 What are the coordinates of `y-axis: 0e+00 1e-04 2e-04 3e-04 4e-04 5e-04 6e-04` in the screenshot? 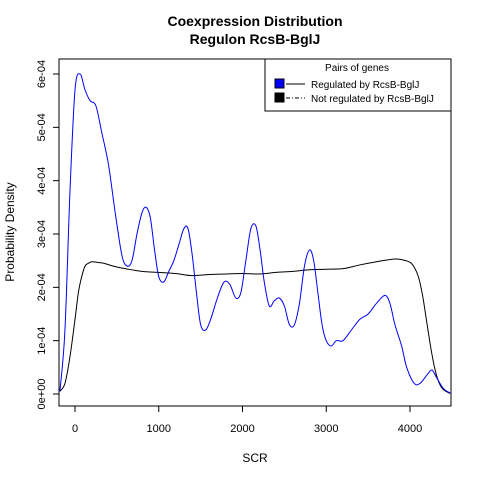 It's located at (47, 235).